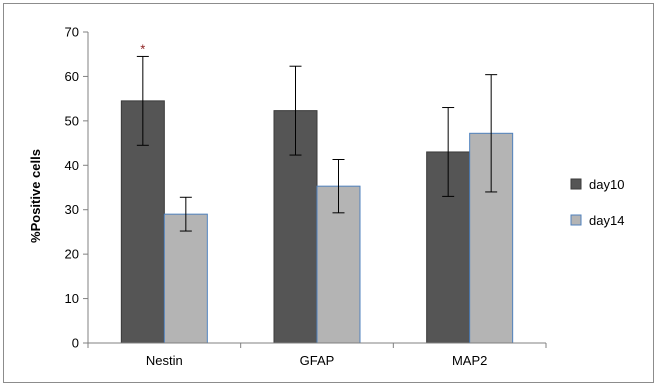 This screenshot has width=659, height=387. I want to click on y-tick-layer: 0 10 20 30 40 50 60 70, so click(76, 188).